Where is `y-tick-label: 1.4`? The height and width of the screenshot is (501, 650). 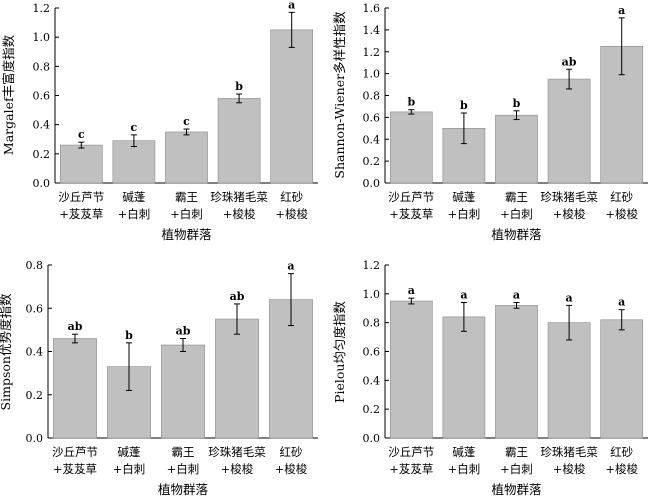
y-tick-label: 1.4 is located at coordinates (372, 30).